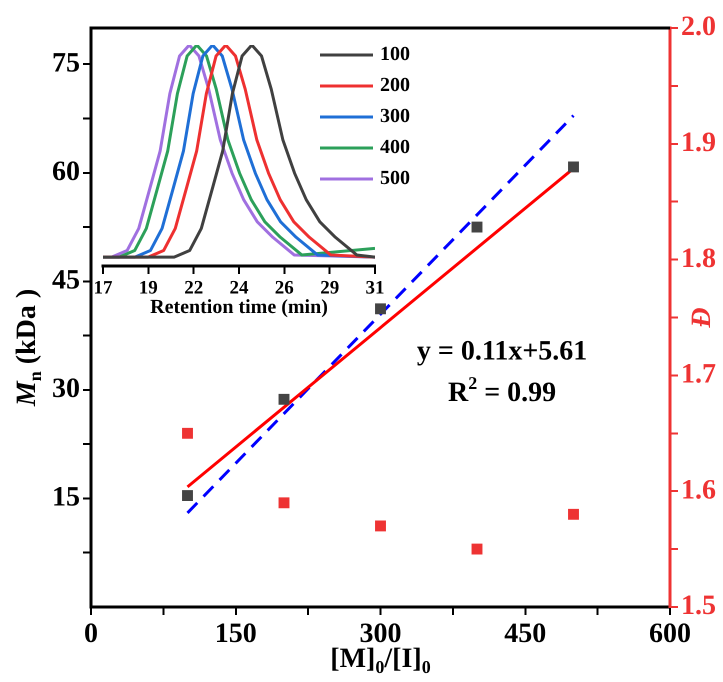  Describe the element at coordinates (194, 287) in the screenshot. I see `x-tick-label: 22` at that location.